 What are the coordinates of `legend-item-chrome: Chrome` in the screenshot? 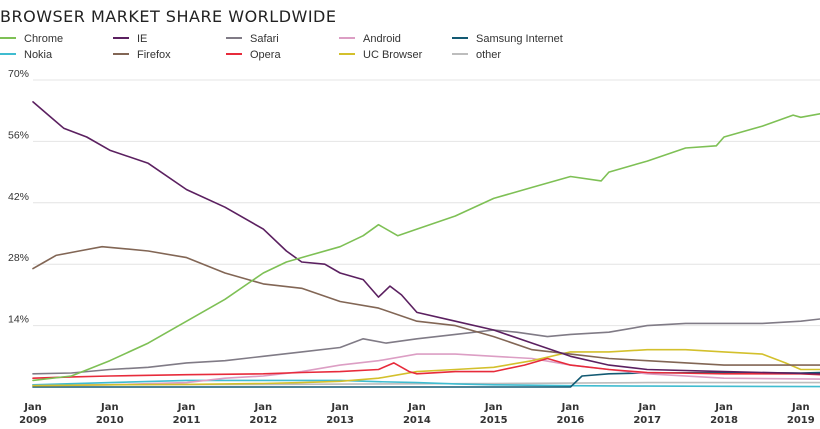 It's located at (31, 39).